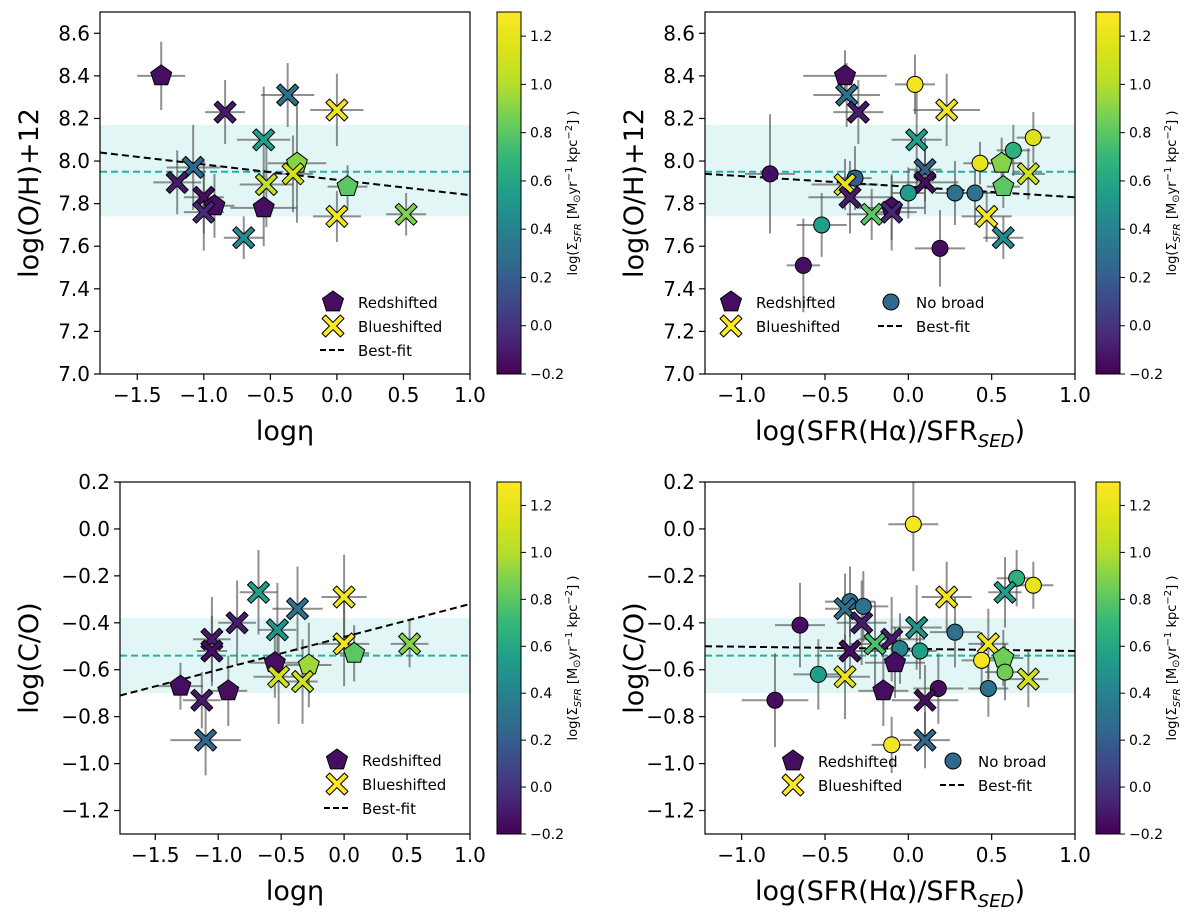  I want to click on legend-label-best-fit: Best-fit, so click(943, 327).